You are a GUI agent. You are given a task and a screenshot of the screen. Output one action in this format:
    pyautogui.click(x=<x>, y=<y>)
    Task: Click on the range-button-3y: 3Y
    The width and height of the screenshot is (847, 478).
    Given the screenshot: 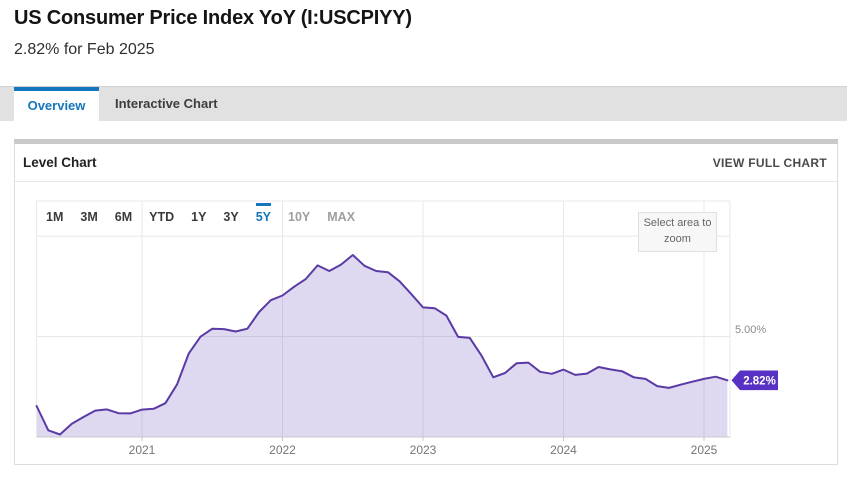 What is the action you would take?
    pyautogui.click(x=231, y=217)
    